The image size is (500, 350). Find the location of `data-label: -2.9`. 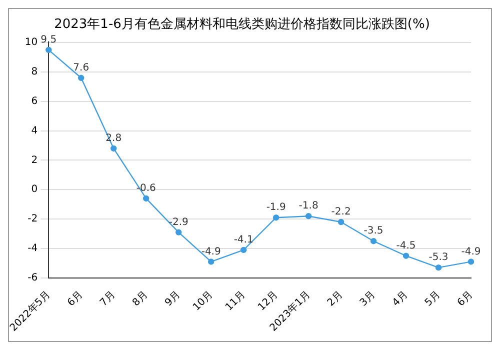

data-label: -2.9 is located at coordinates (178, 222).